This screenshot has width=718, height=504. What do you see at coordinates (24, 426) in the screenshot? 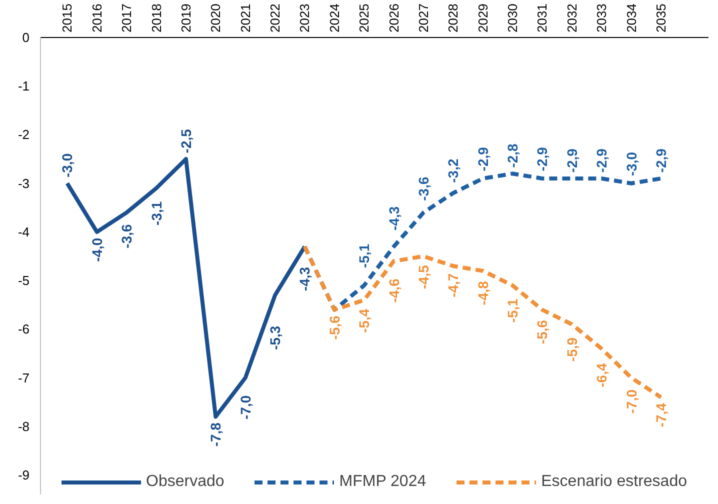
I see `y-tick-label: -8` at bounding box center [24, 426].